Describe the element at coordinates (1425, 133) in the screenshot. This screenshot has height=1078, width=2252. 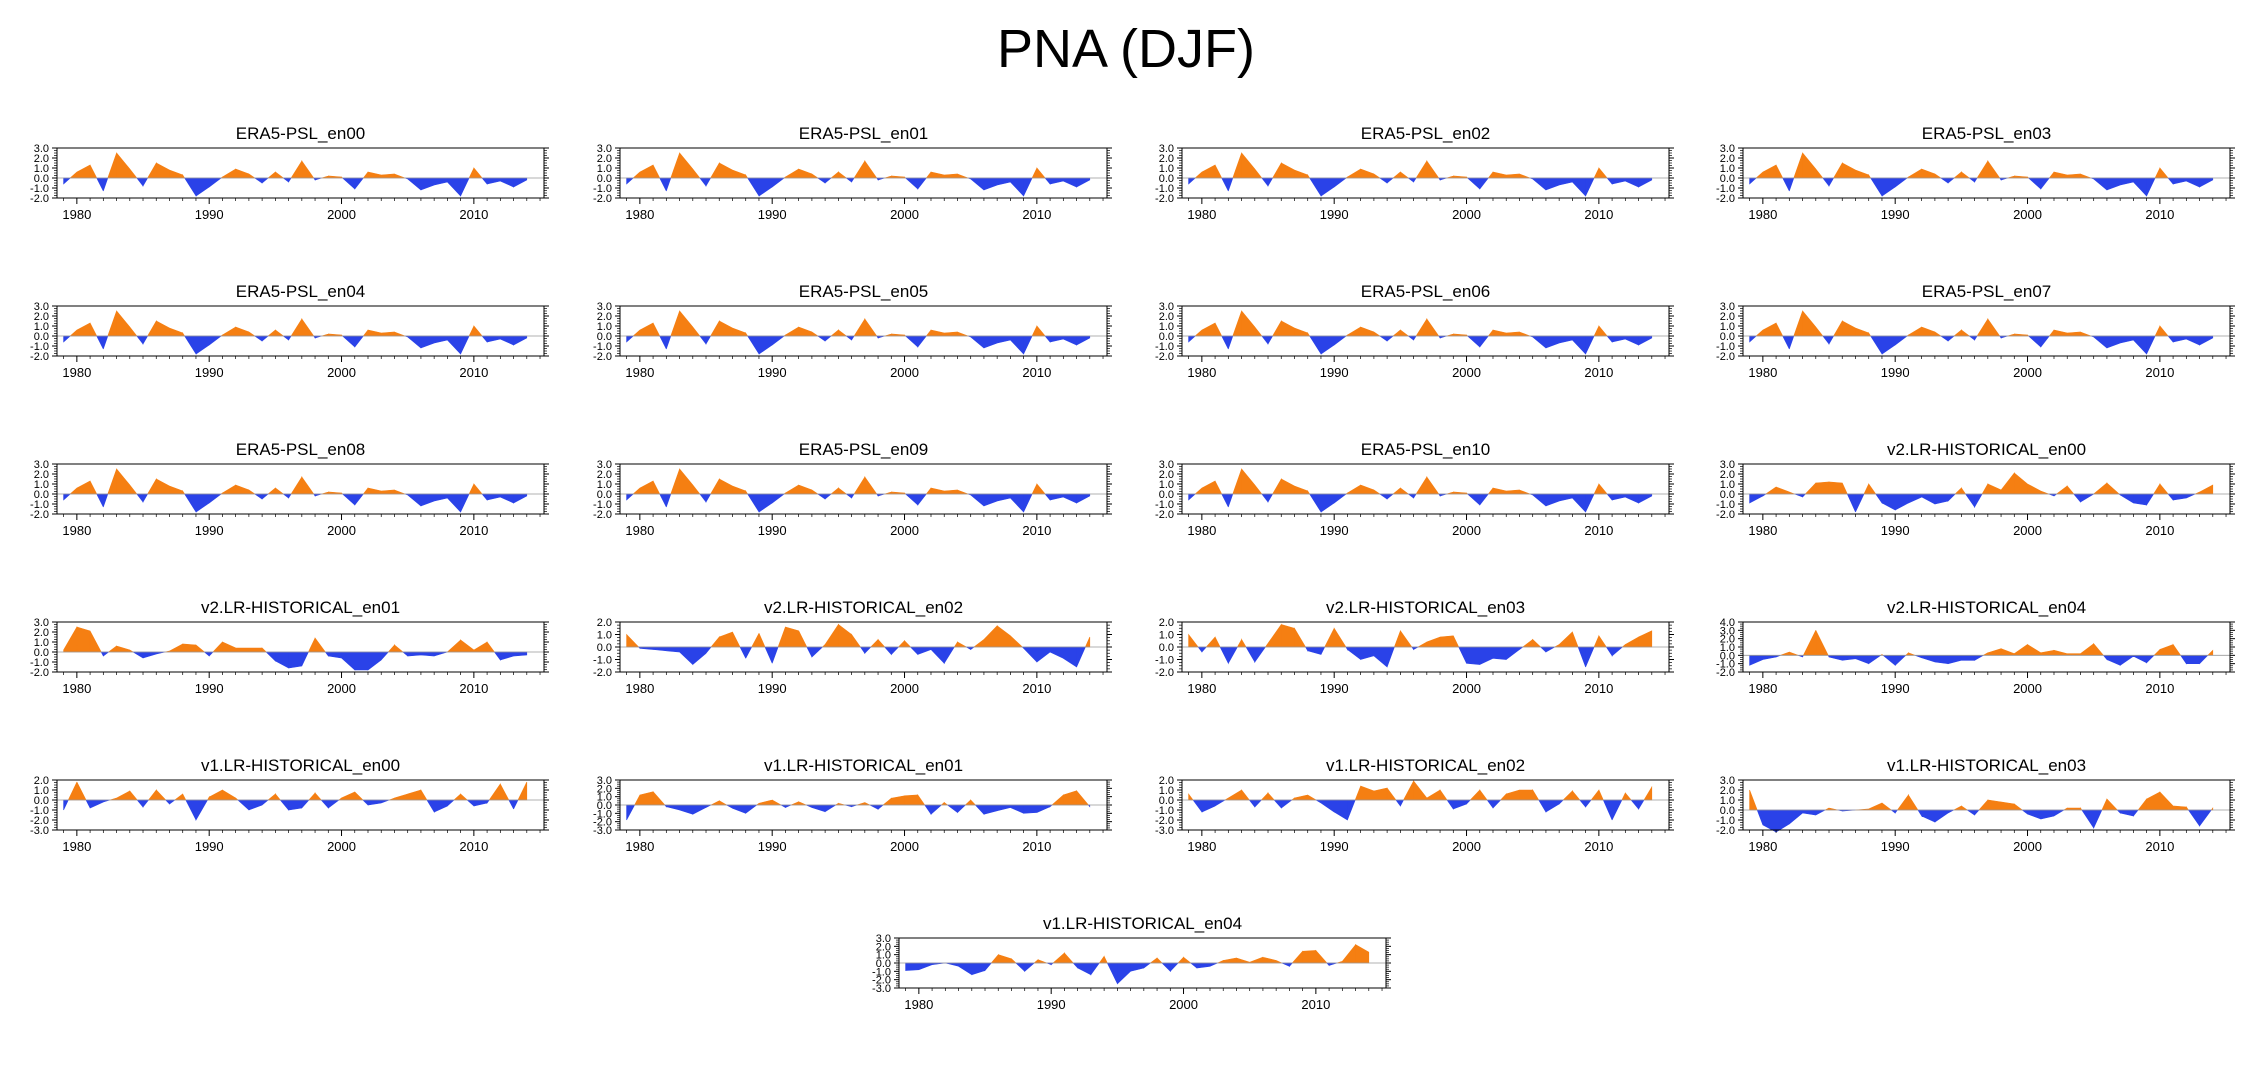
I see `panel-title: ERA5-PSL_en02` at that location.